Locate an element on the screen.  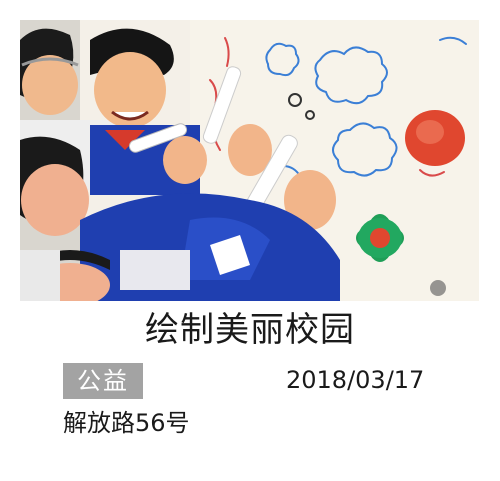
event-date: 2018/03/17 is located at coordinates (355, 380).